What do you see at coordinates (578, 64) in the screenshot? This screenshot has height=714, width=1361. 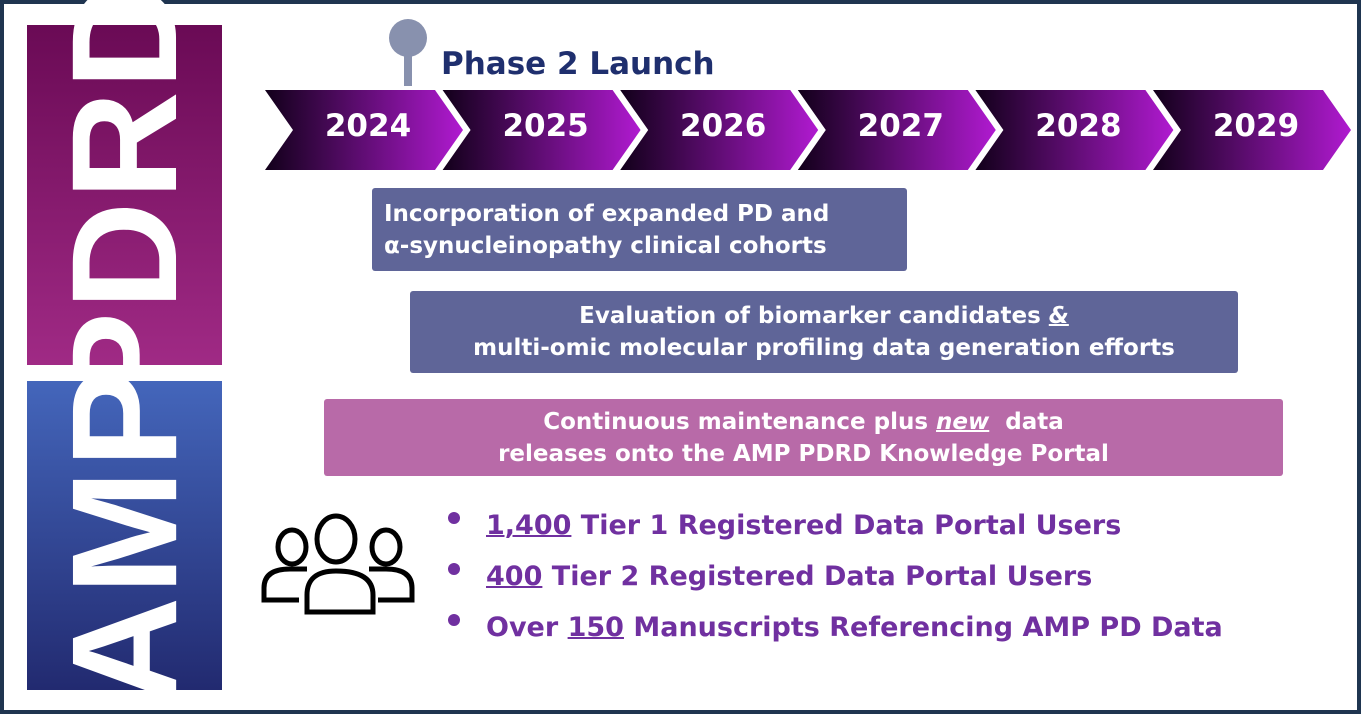 I see `milestone-label: Phase 2 Launch` at bounding box center [578, 64].